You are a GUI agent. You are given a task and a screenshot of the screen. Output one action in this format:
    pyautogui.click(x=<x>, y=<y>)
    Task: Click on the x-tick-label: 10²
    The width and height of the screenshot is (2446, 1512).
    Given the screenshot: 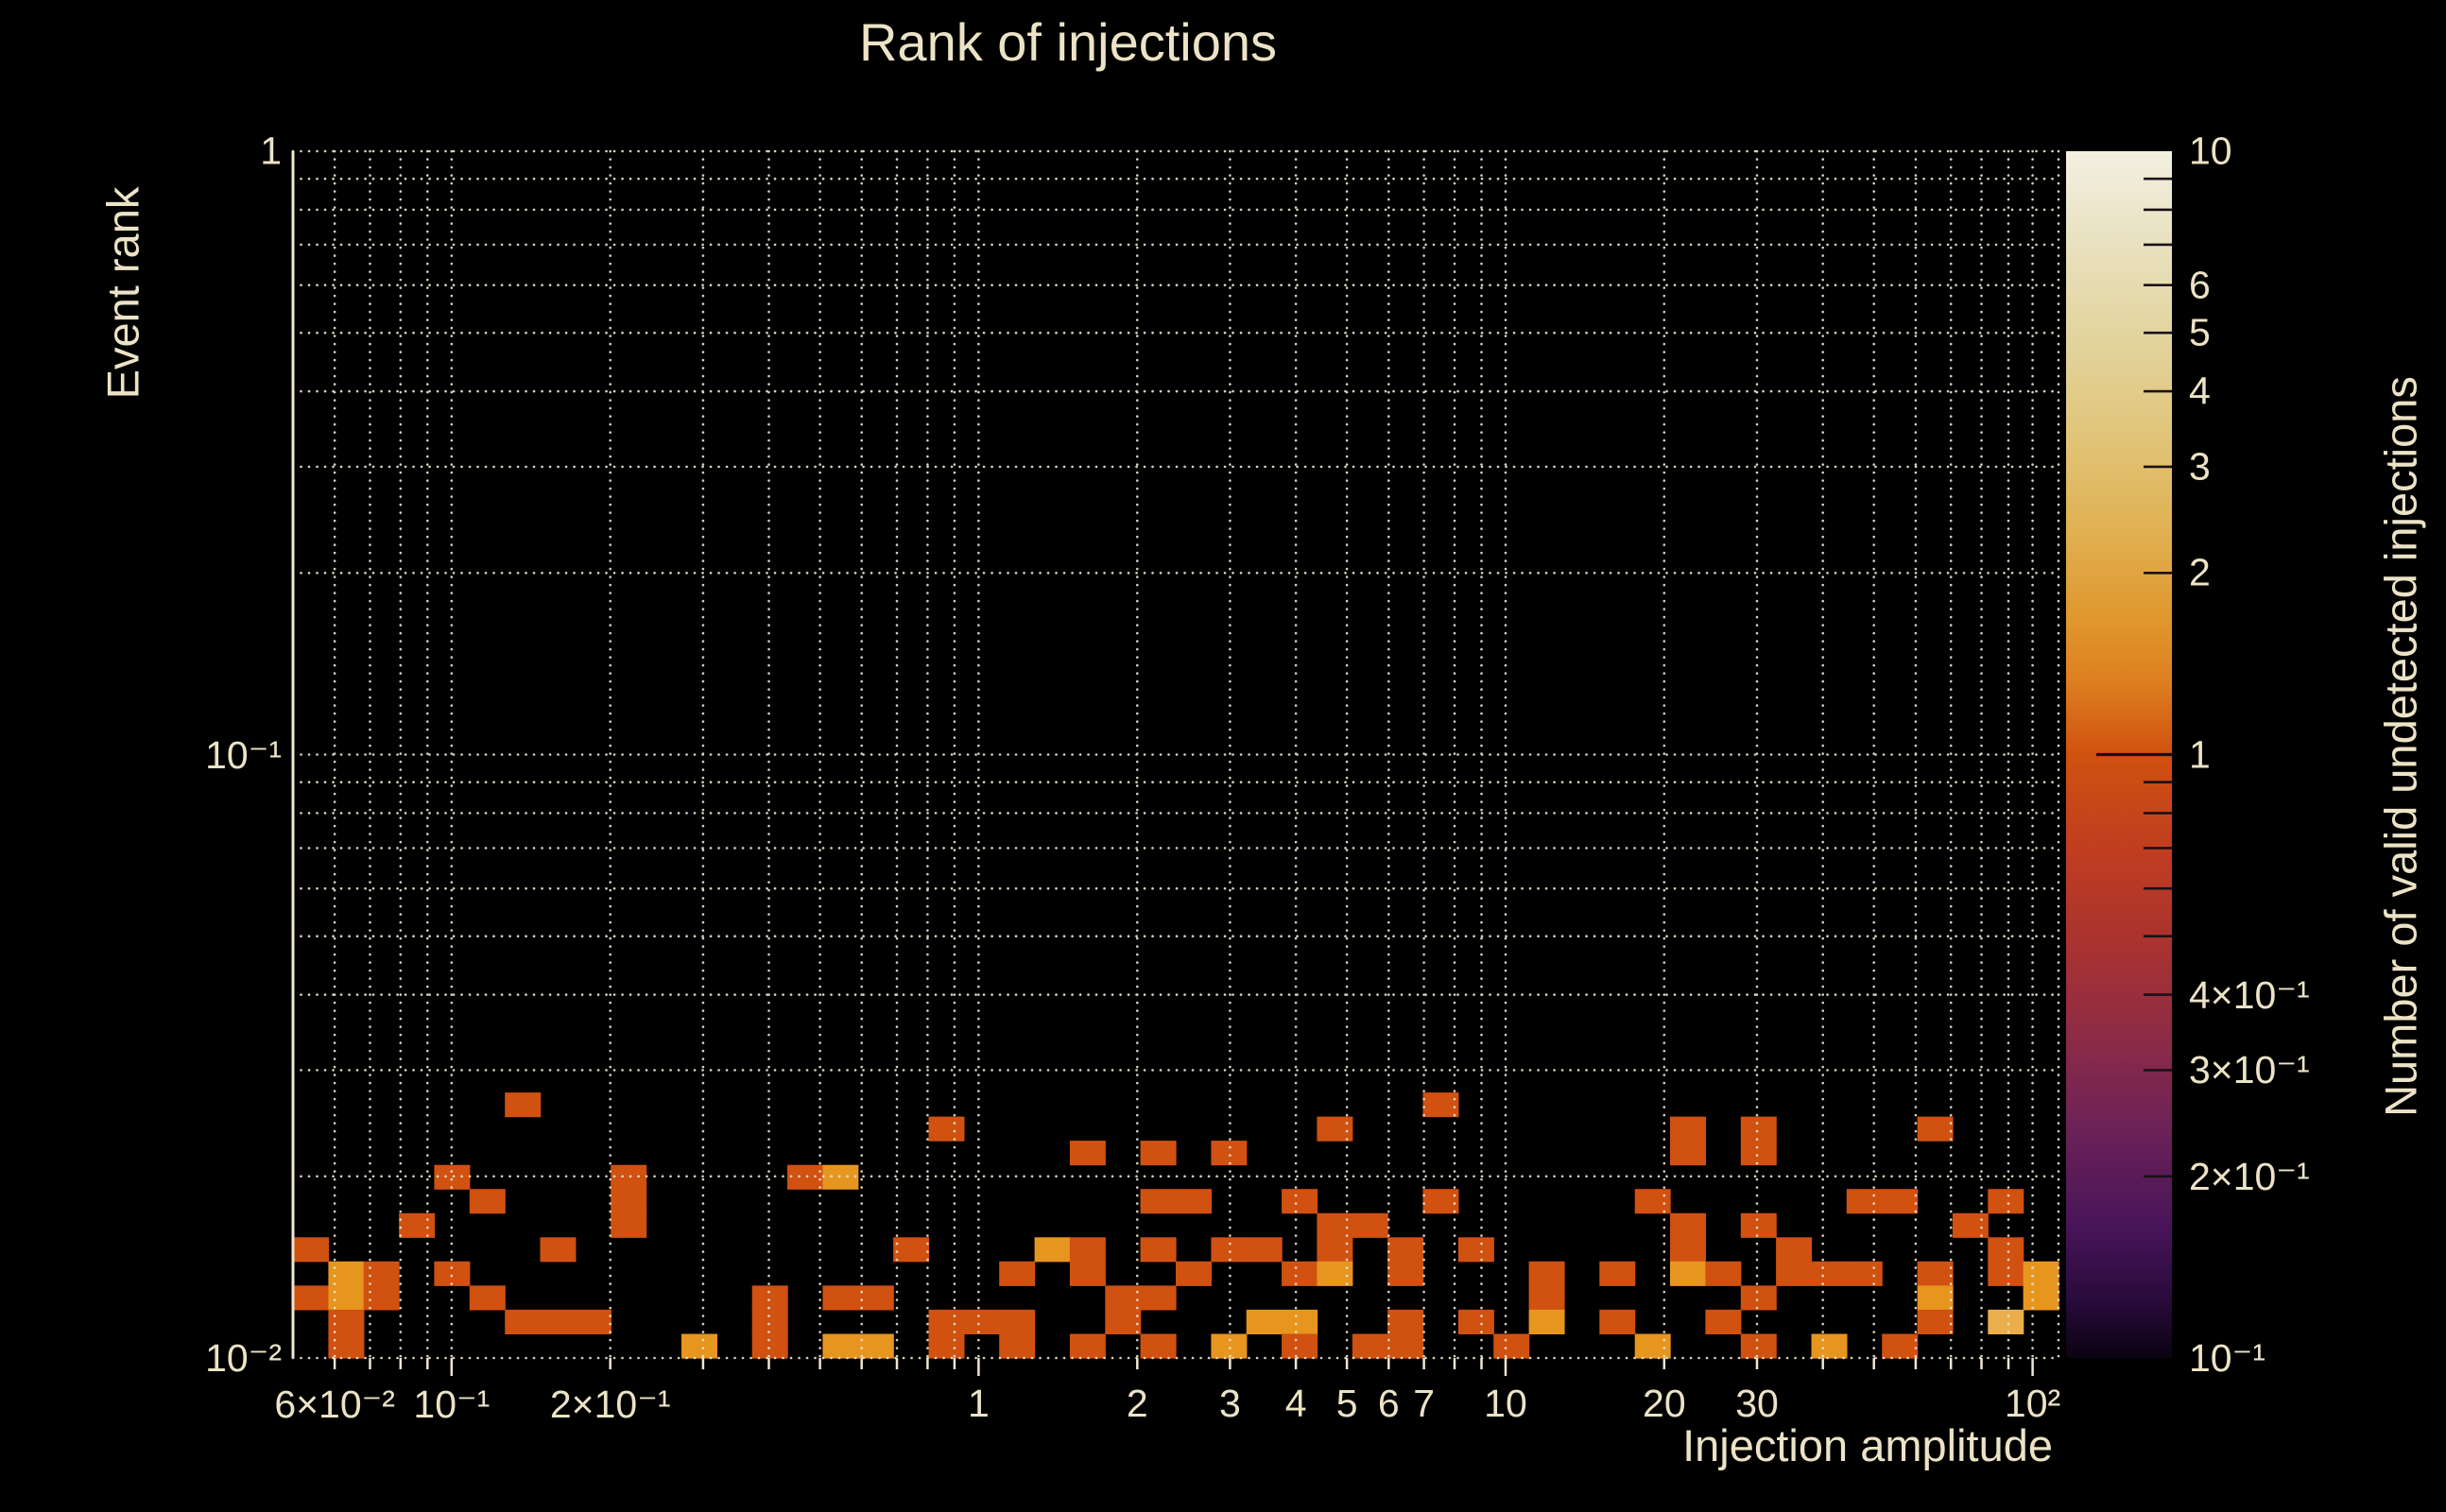 What is the action you would take?
    pyautogui.click(x=2033, y=1403)
    